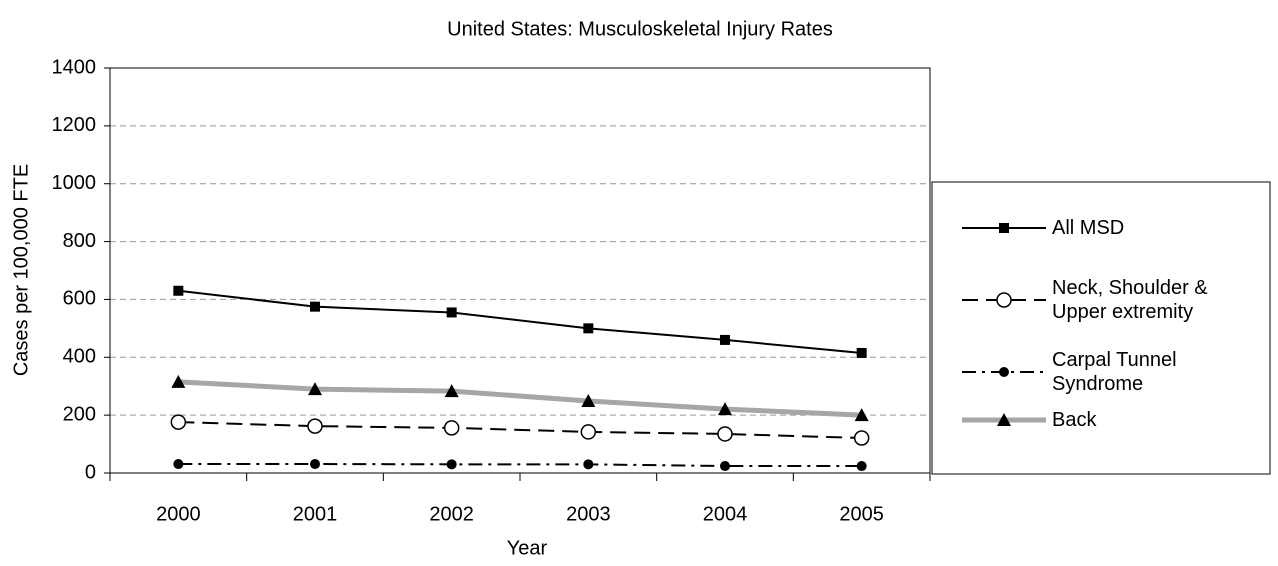 The image size is (1278, 566). What do you see at coordinates (21, 270) in the screenshot?
I see `y-axis-label: Cases per 100,000 FTE` at bounding box center [21, 270].